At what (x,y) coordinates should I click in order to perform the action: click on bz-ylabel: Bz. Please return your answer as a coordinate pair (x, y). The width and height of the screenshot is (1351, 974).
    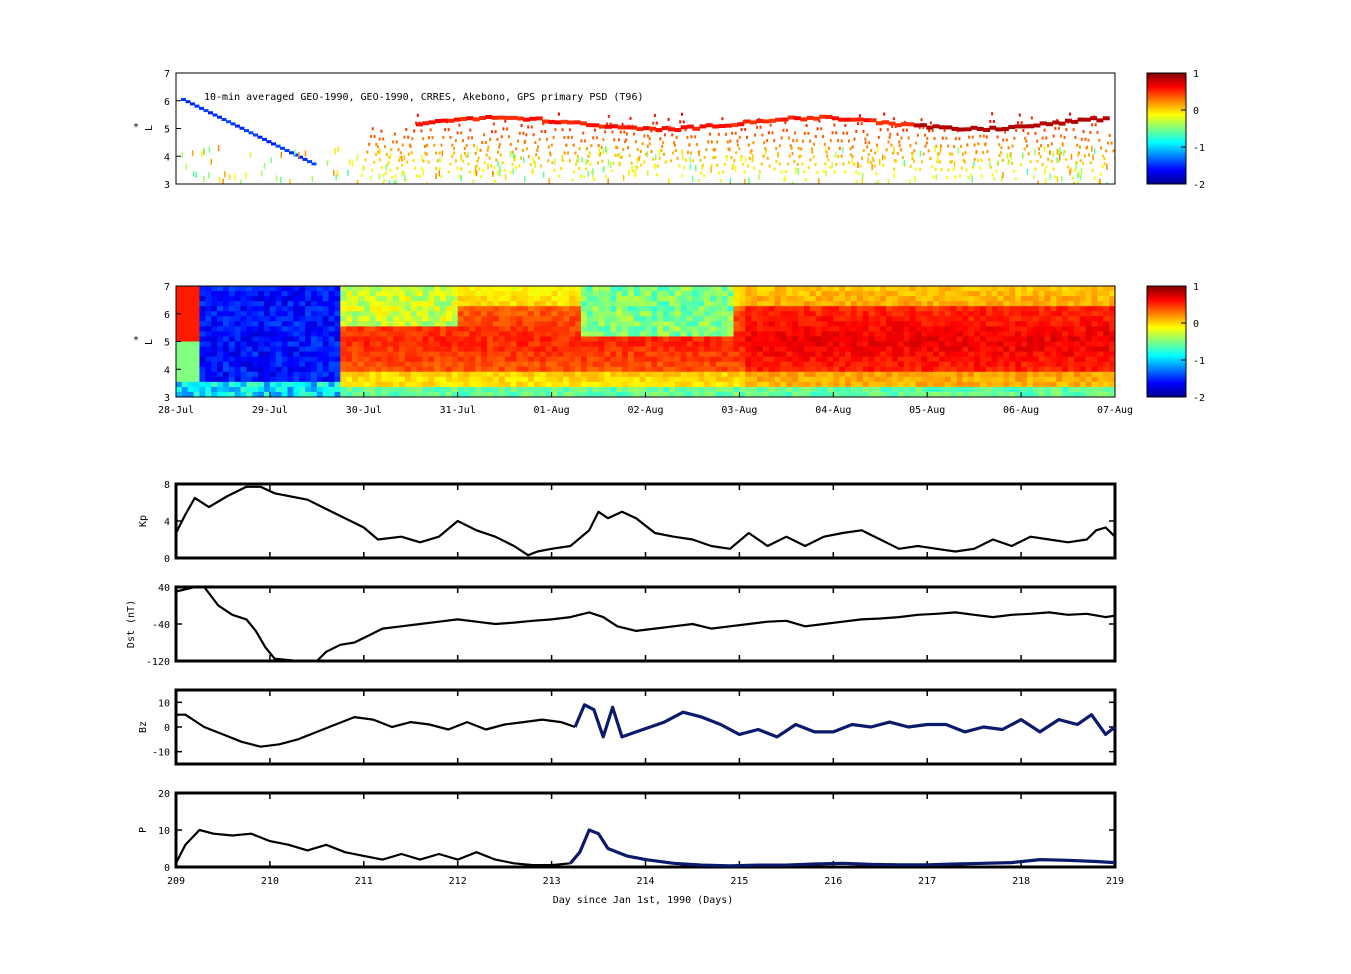
    Looking at the image, I should click on (143, 727).